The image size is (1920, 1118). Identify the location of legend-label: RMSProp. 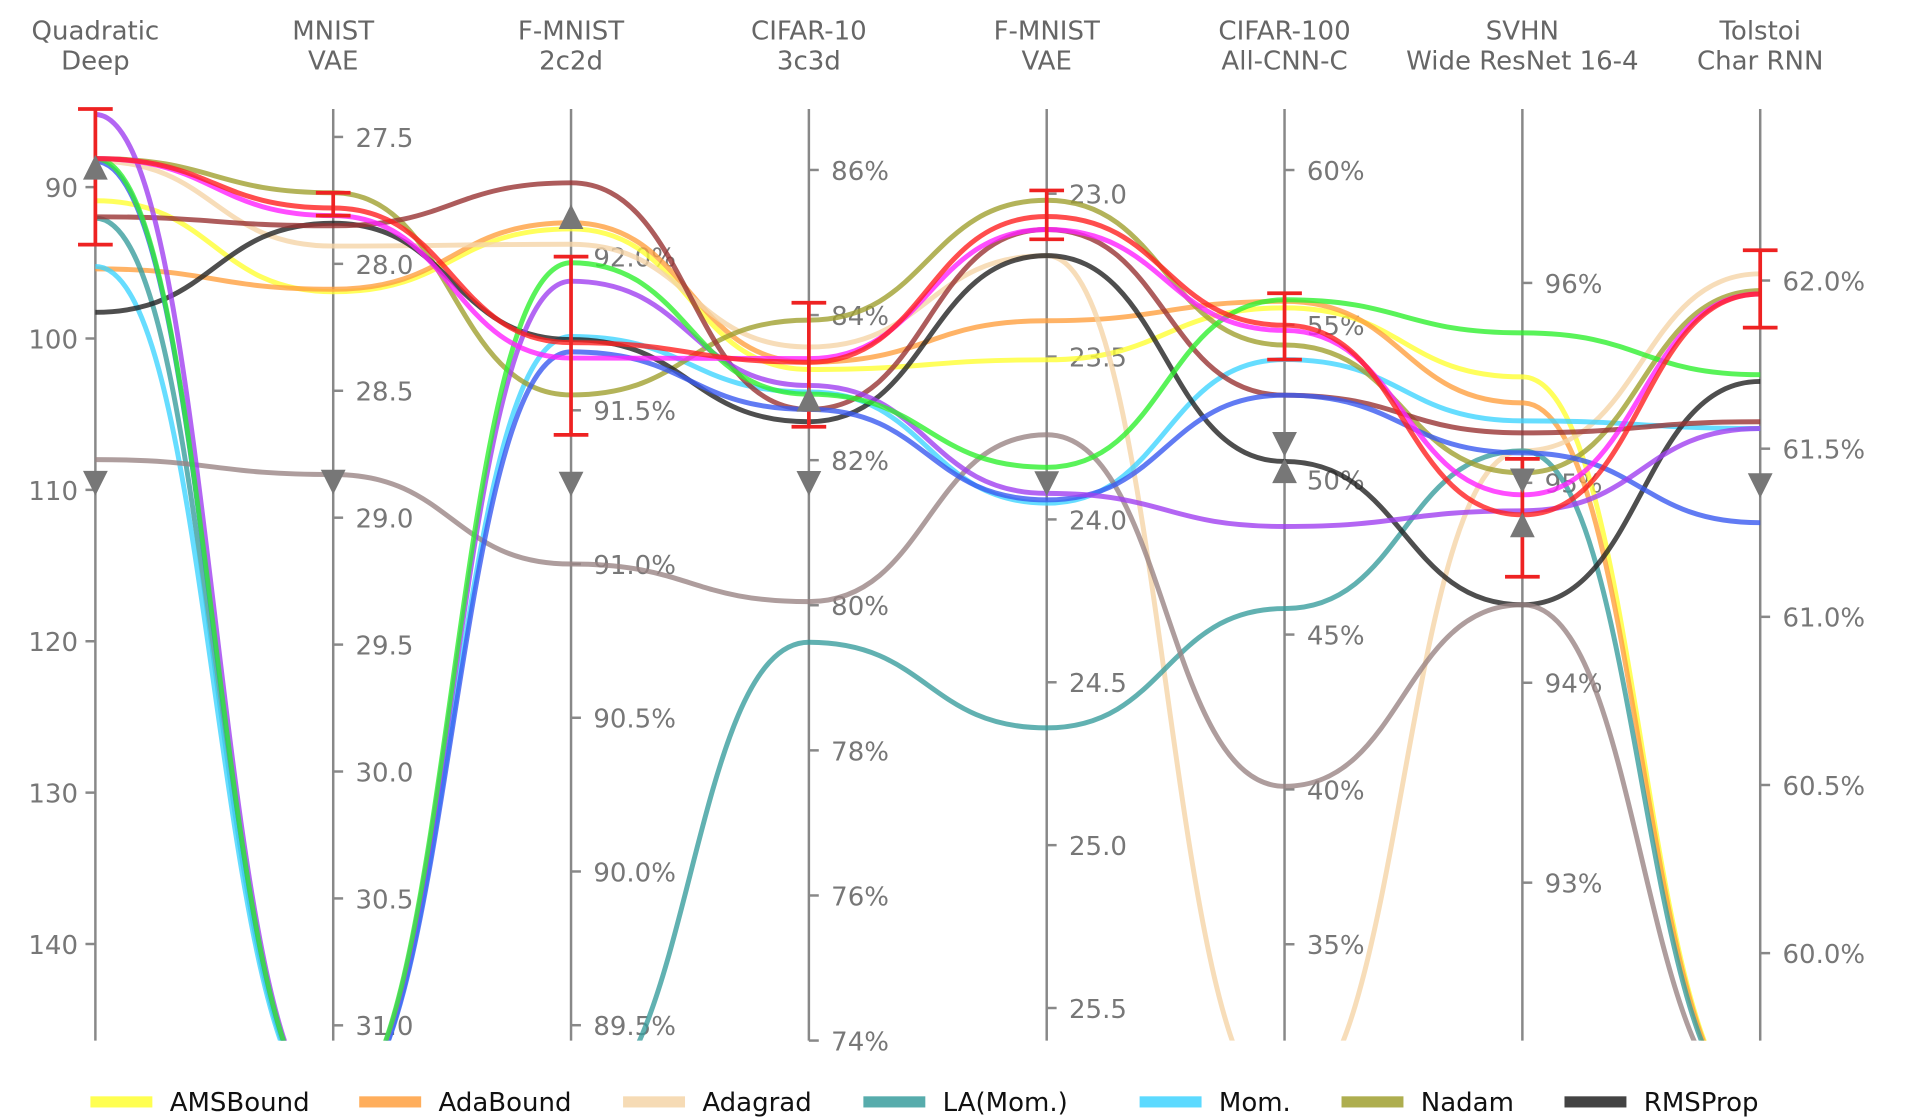
(1701, 1103).